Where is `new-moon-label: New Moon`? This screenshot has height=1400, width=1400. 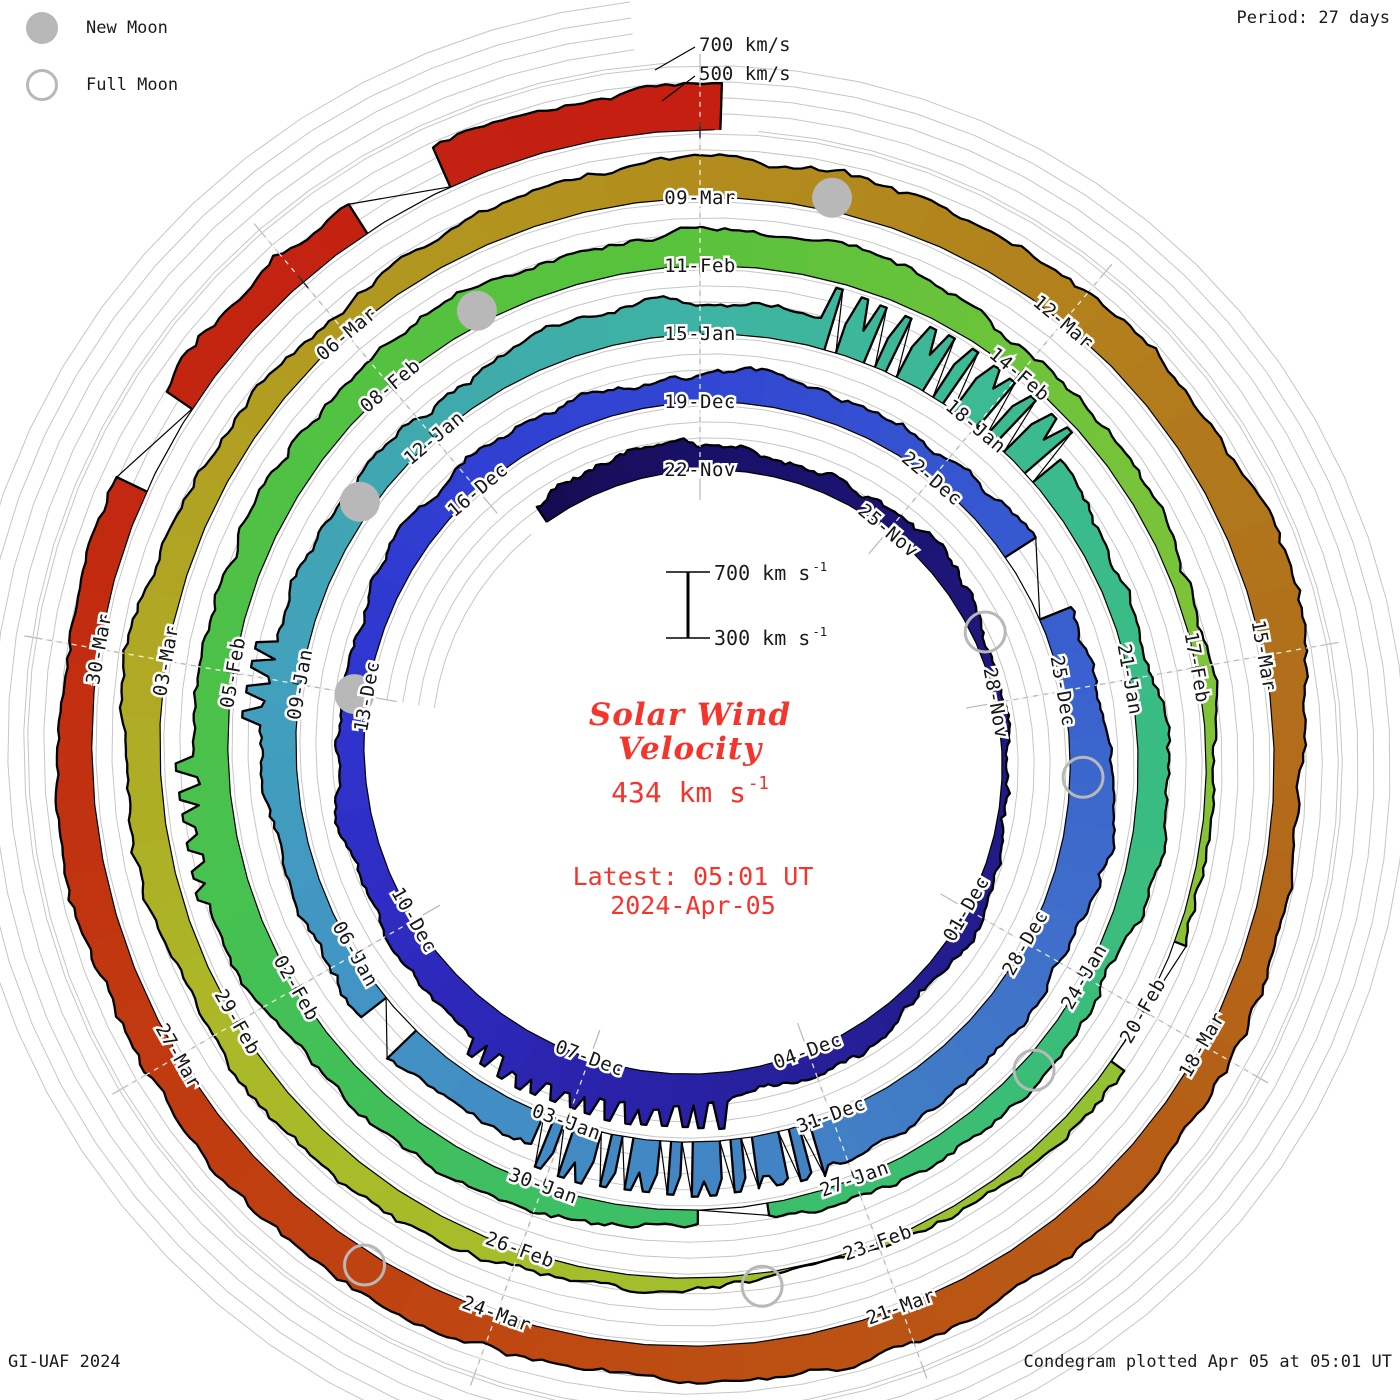
new-moon-label: New Moon is located at coordinates (127, 28).